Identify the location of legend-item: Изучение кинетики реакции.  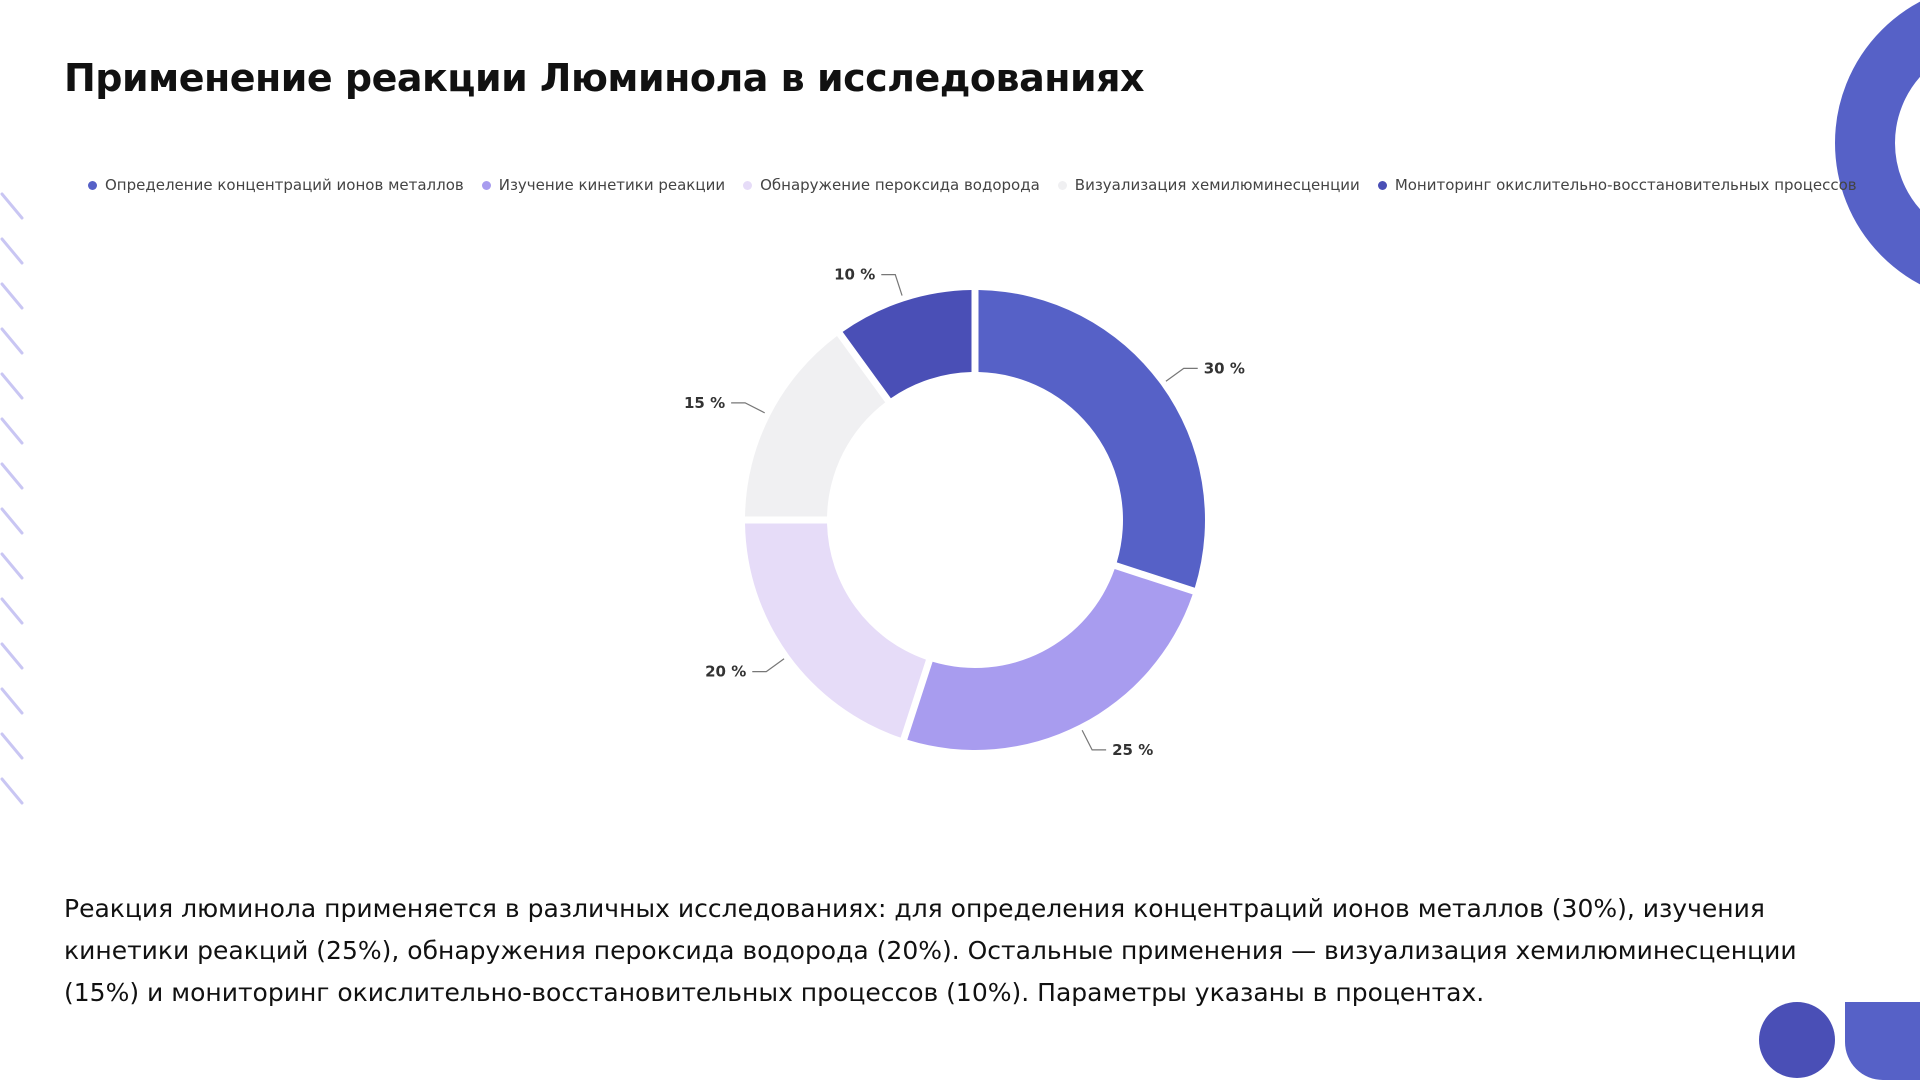
(603, 185).